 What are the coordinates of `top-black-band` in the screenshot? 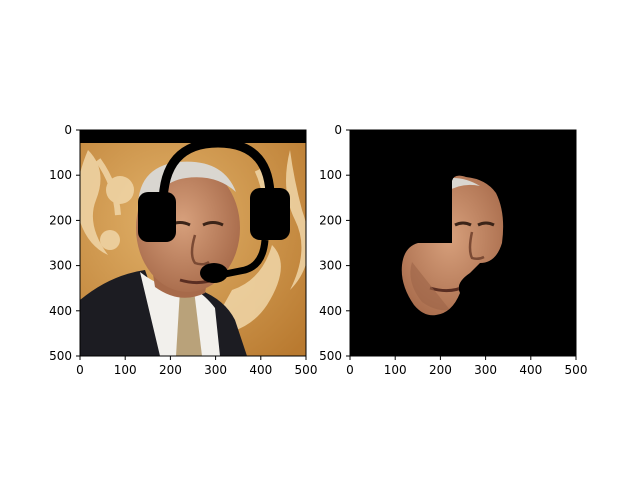 It's located at (193, 136).